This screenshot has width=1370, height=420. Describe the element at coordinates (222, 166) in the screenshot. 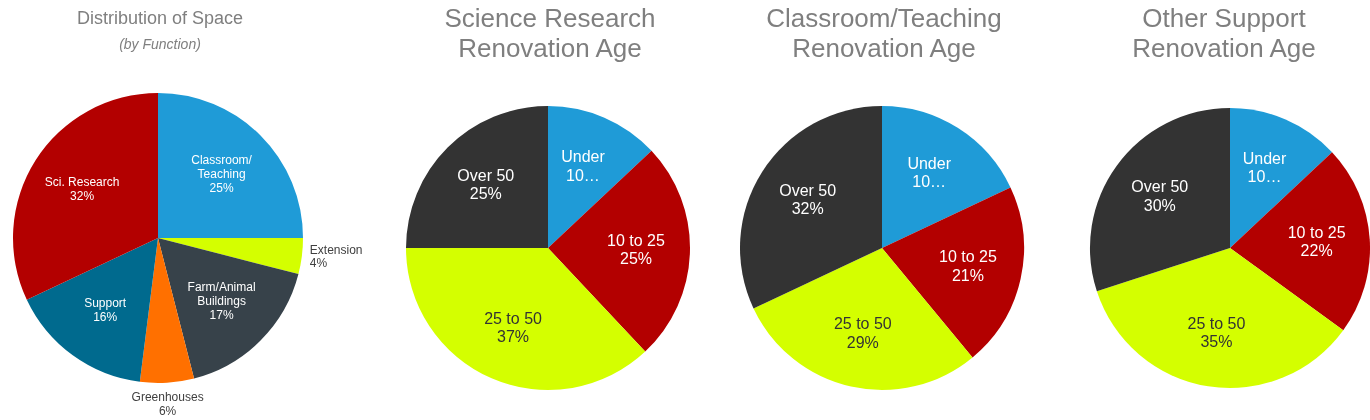

I see `slice-label: Classroom/Teaching` at that location.